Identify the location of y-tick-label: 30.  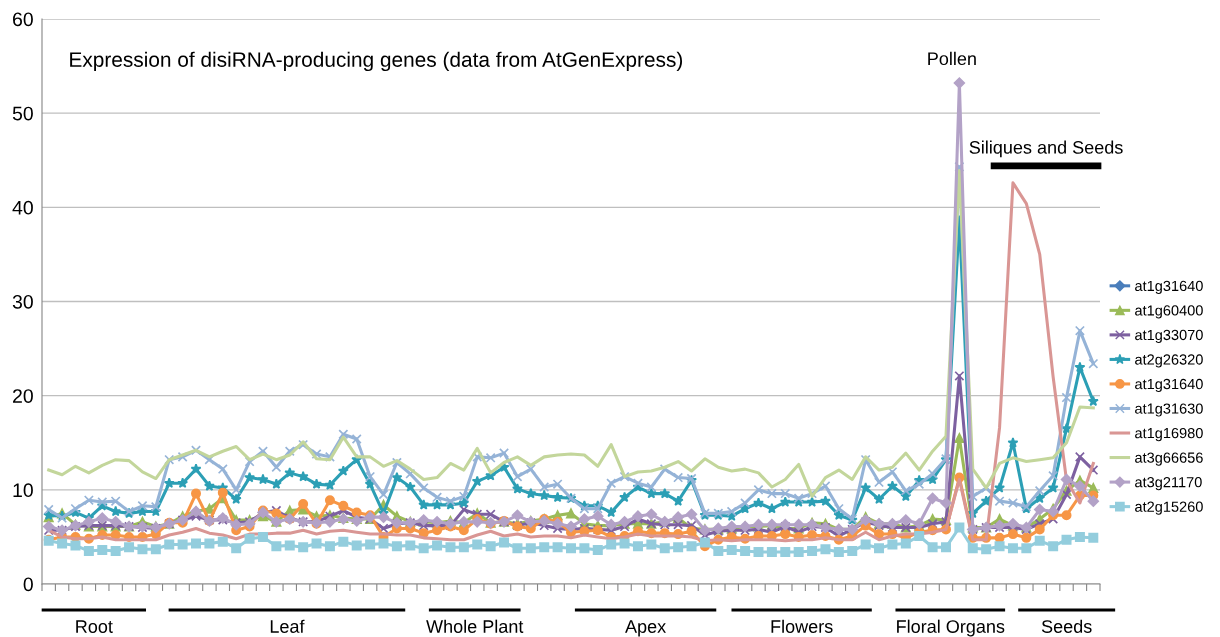
(22, 301).